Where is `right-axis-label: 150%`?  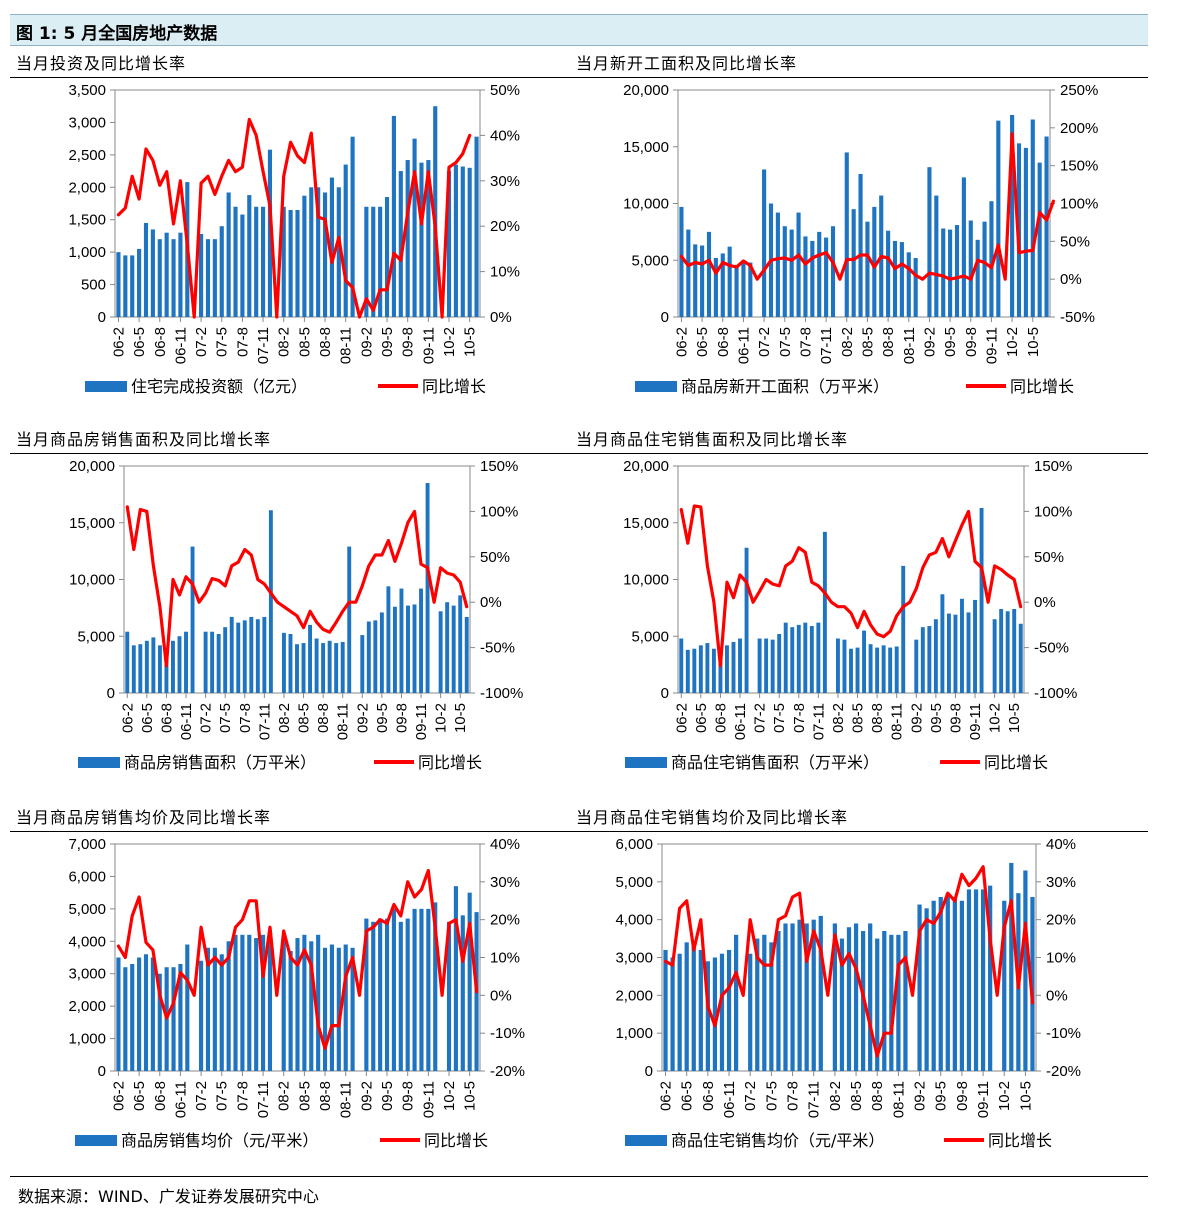
right-axis-label: 150% is located at coordinates (1053, 466).